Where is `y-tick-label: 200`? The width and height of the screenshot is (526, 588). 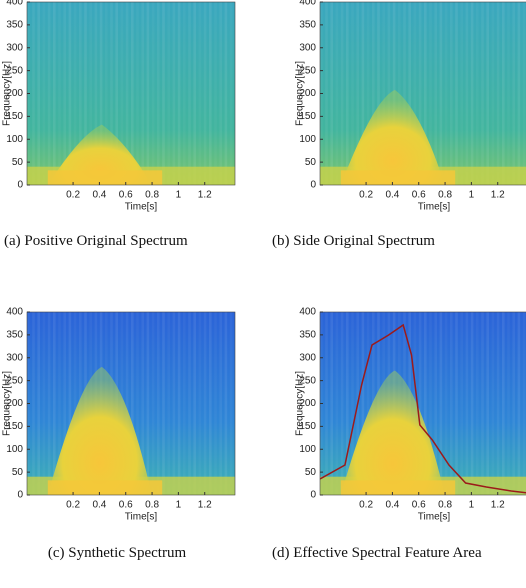
y-tick-label: 200 is located at coordinates (14, 403).